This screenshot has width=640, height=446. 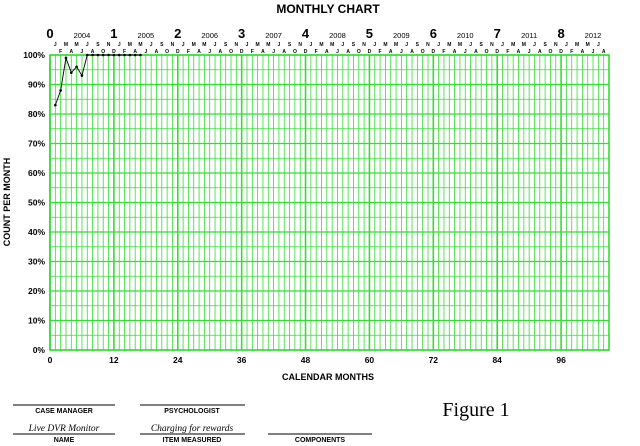 I want to click on y-tick-label: 50%, so click(x=36, y=203).